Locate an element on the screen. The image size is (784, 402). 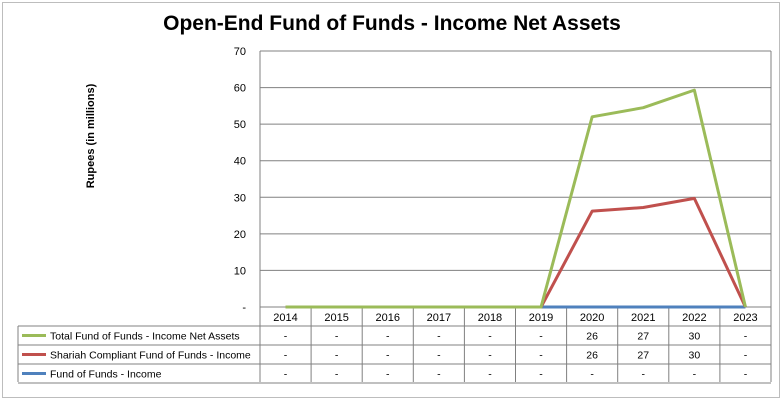
x-tick-label: 2014 is located at coordinates (285, 318).